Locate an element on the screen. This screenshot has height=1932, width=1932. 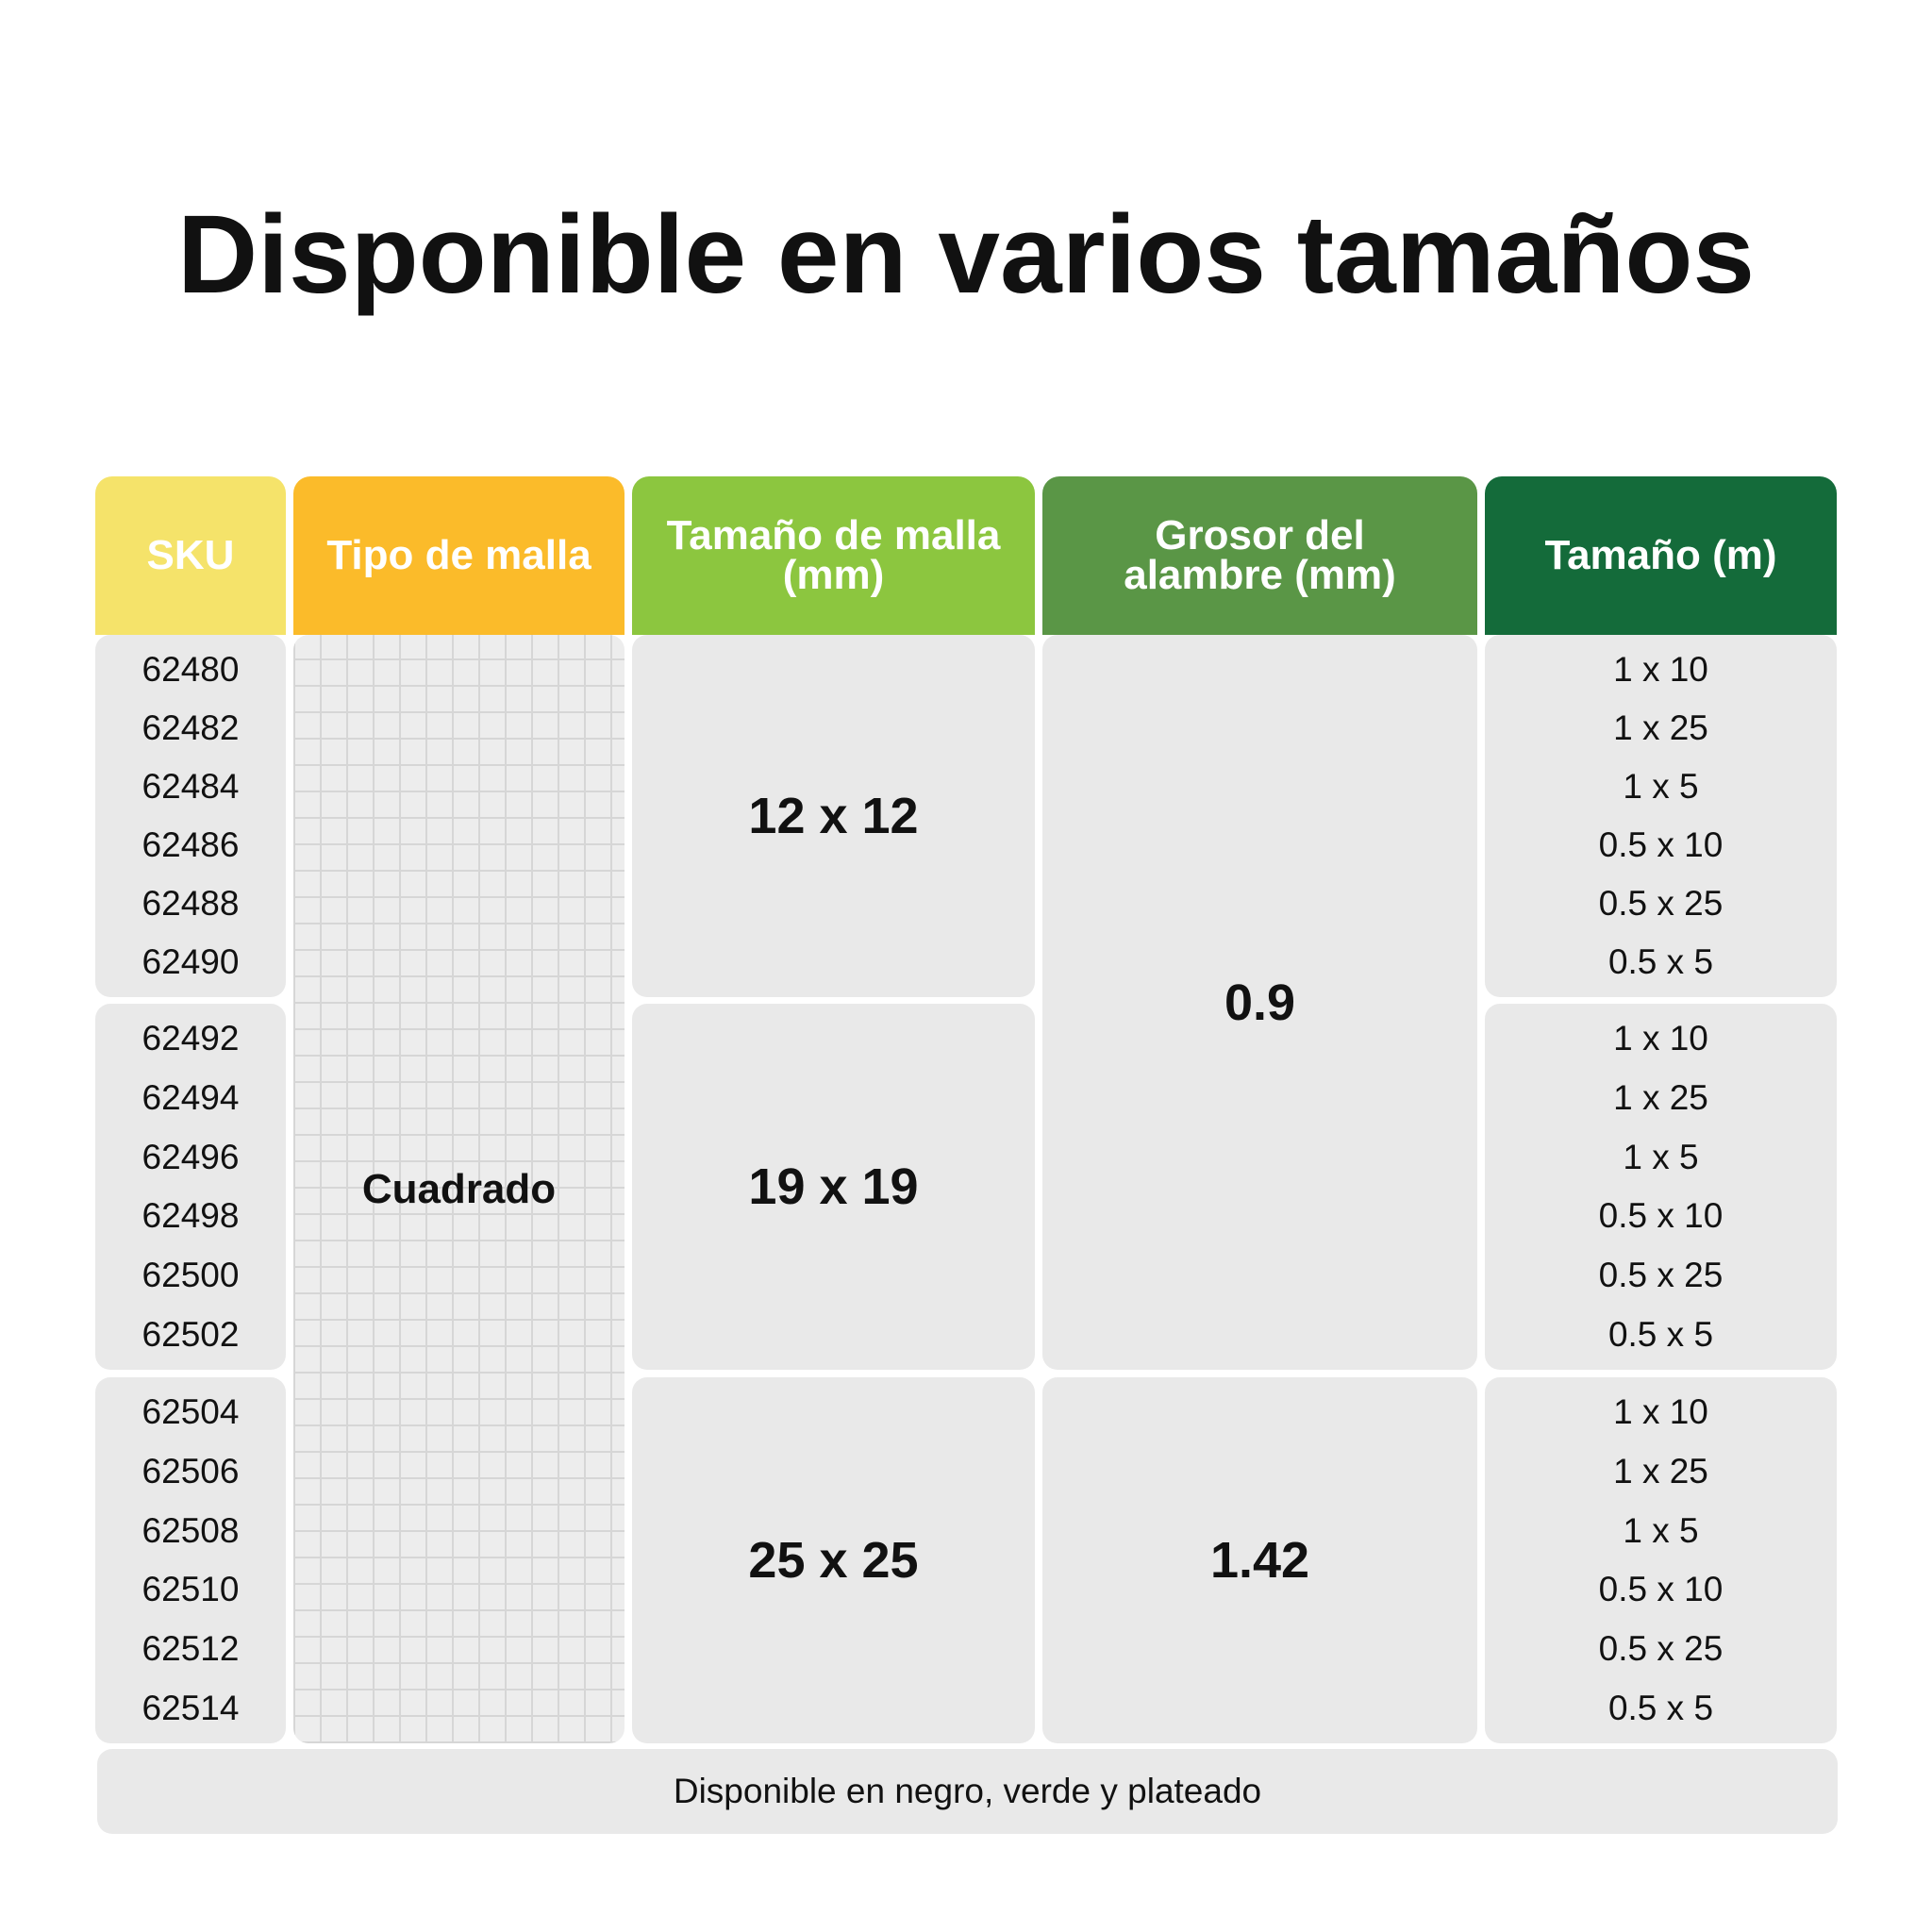
sku: 62512 is located at coordinates (191, 1648).